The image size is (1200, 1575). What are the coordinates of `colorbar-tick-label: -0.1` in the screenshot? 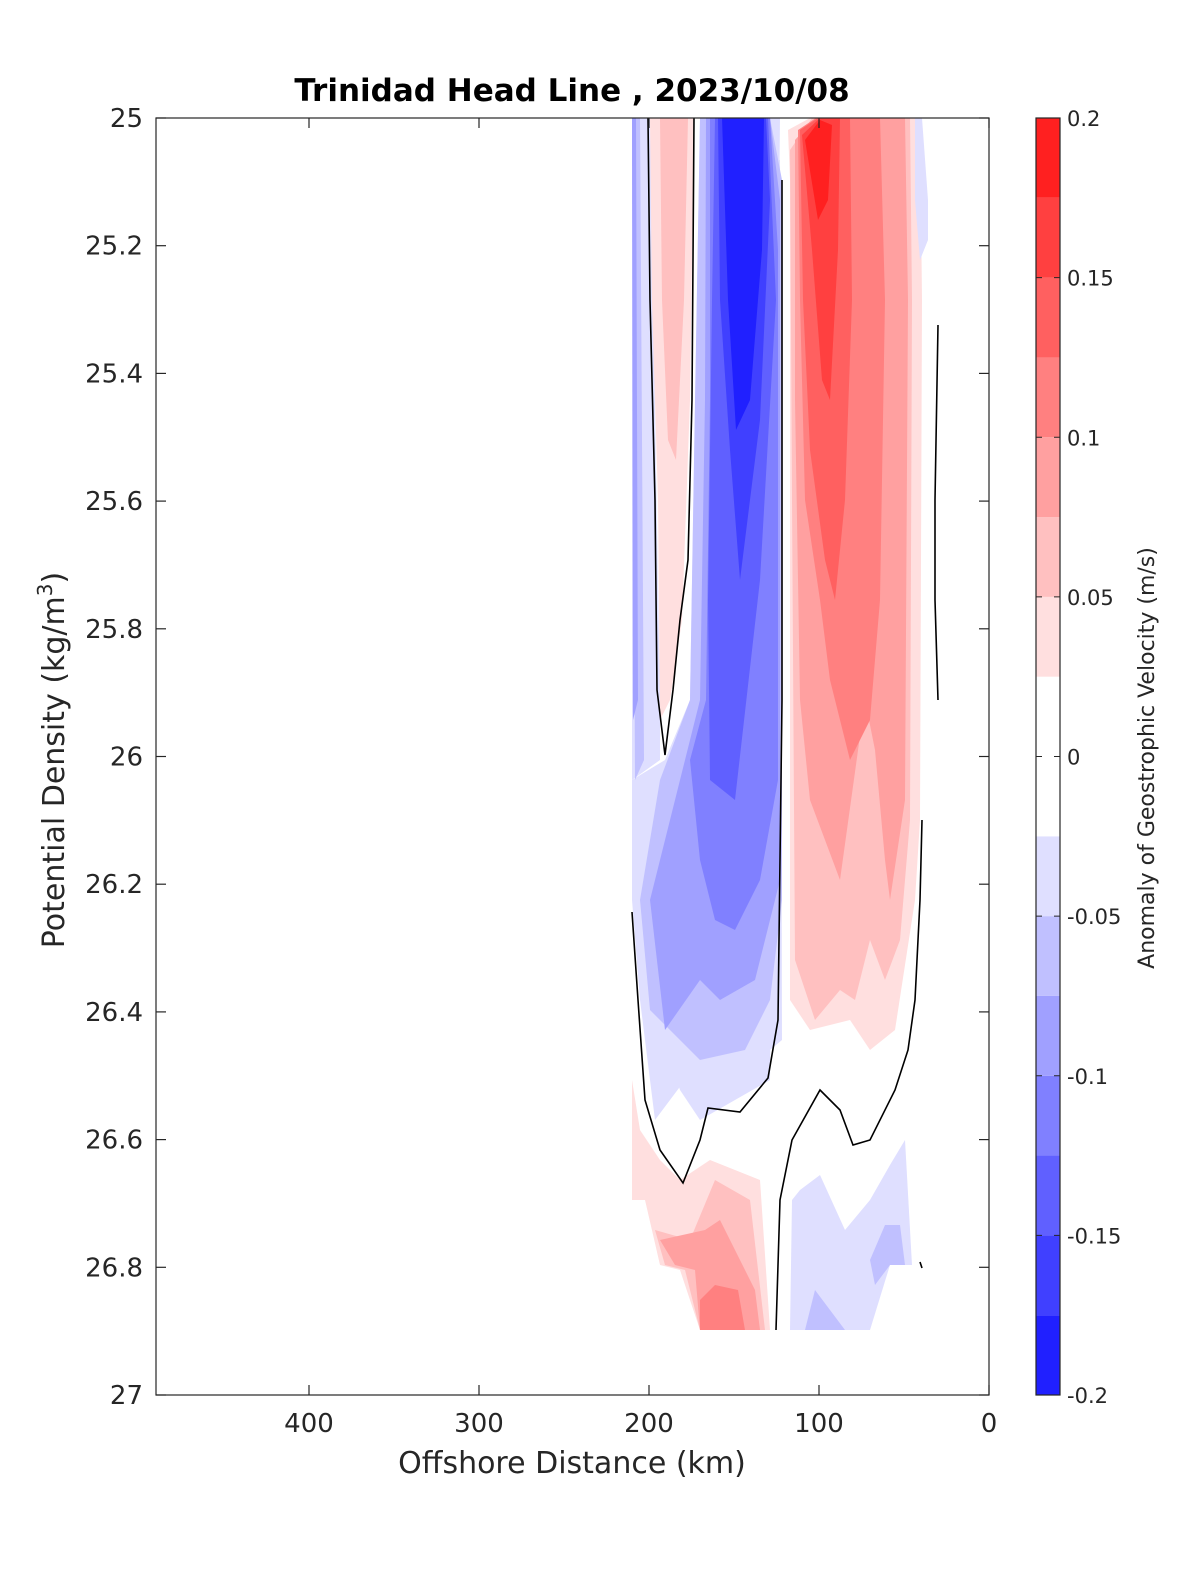 It's located at (1087, 1077).